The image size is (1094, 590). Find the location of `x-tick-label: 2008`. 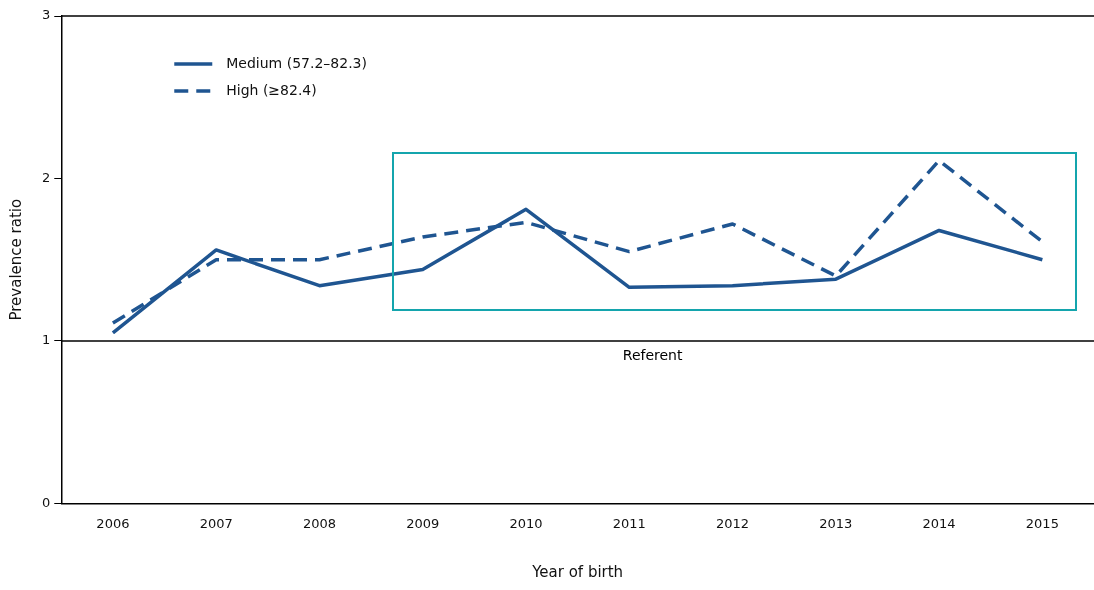

x-tick-label: 2008 is located at coordinates (319, 523).